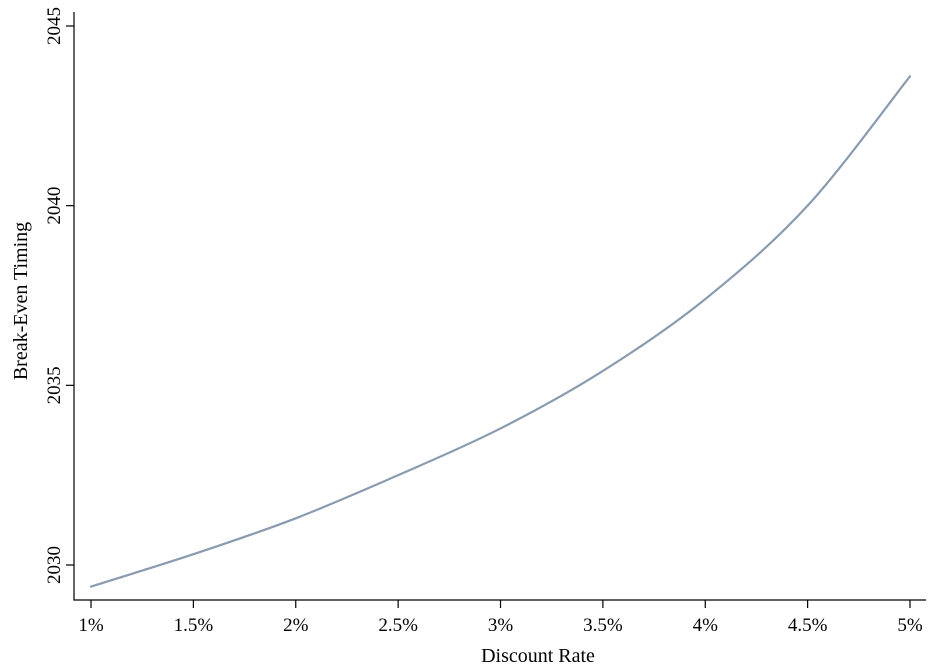 This screenshot has width=929, height=666. What do you see at coordinates (538, 655) in the screenshot?
I see `x-axis-title: Discount Rate` at bounding box center [538, 655].